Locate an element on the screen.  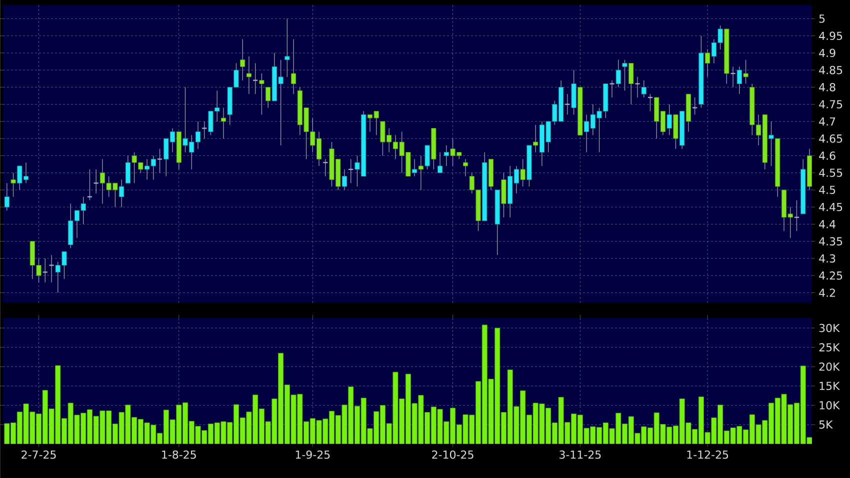
x-tick-label: 3-11-25 is located at coordinates (580, 454).